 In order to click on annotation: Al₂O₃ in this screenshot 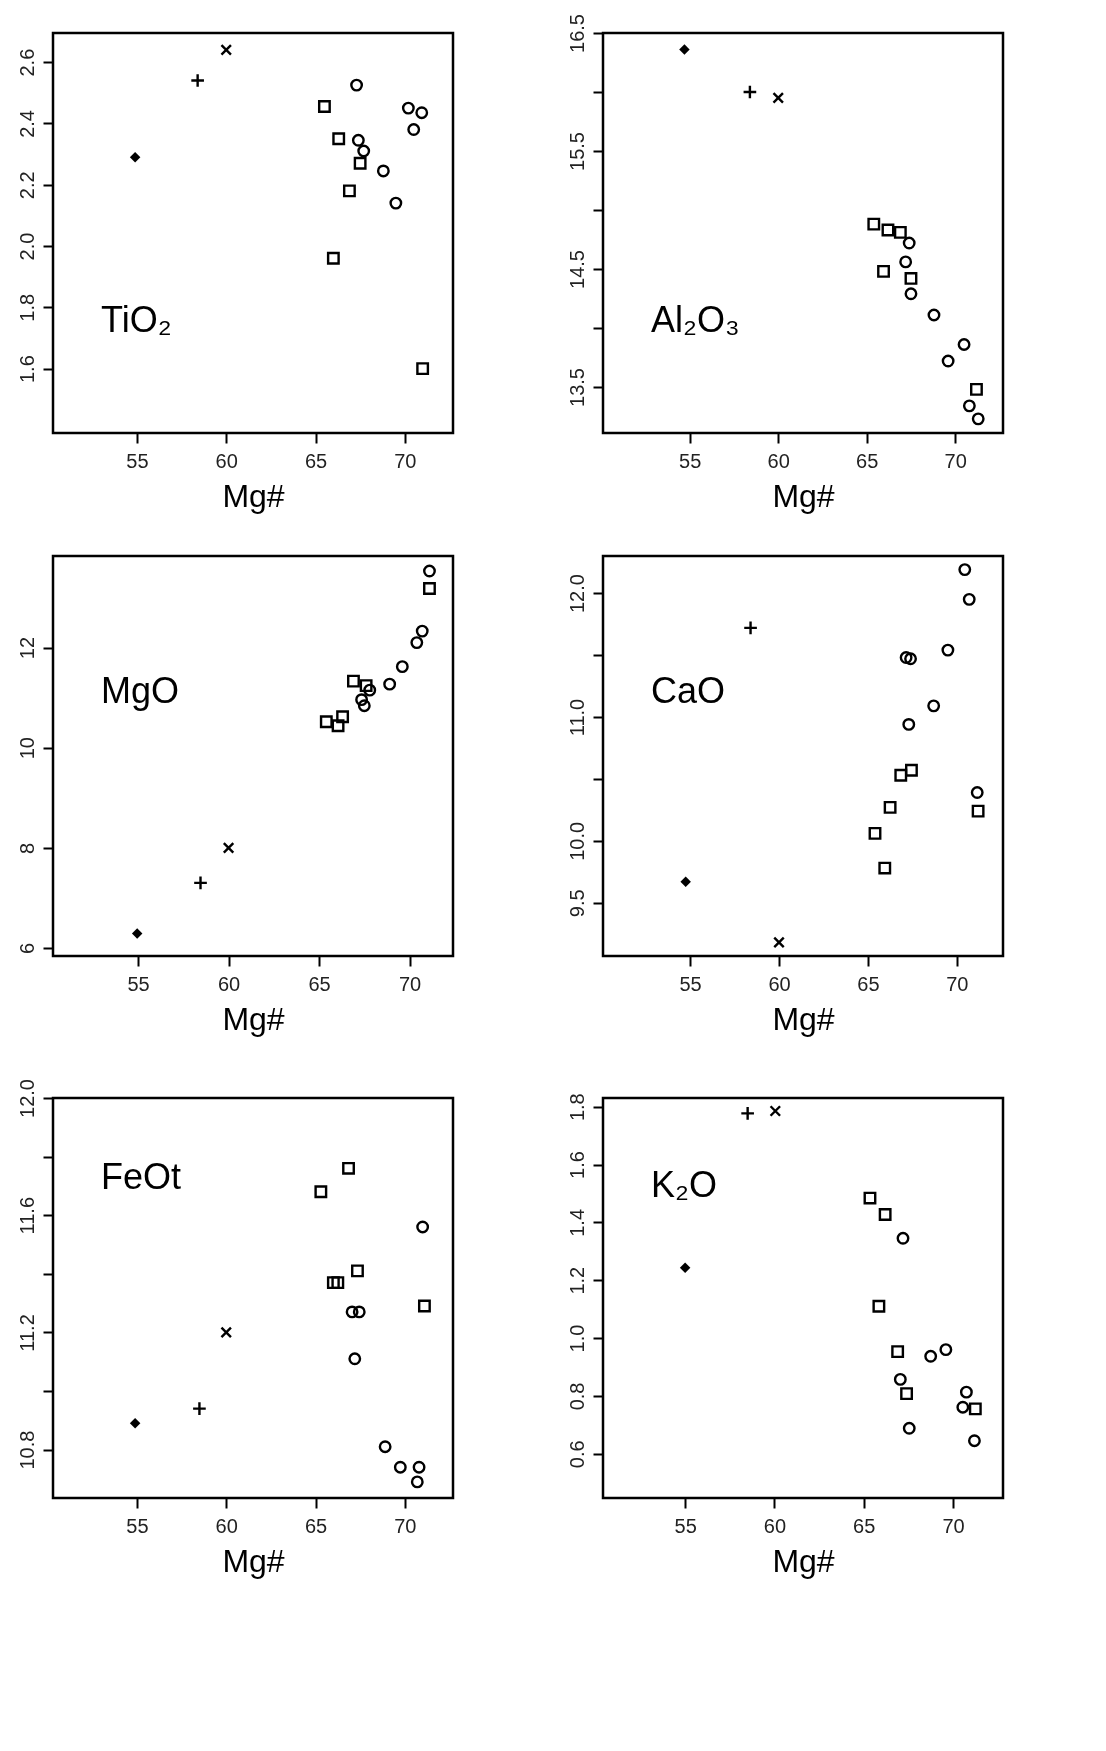, I will do `click(695, 319)`.